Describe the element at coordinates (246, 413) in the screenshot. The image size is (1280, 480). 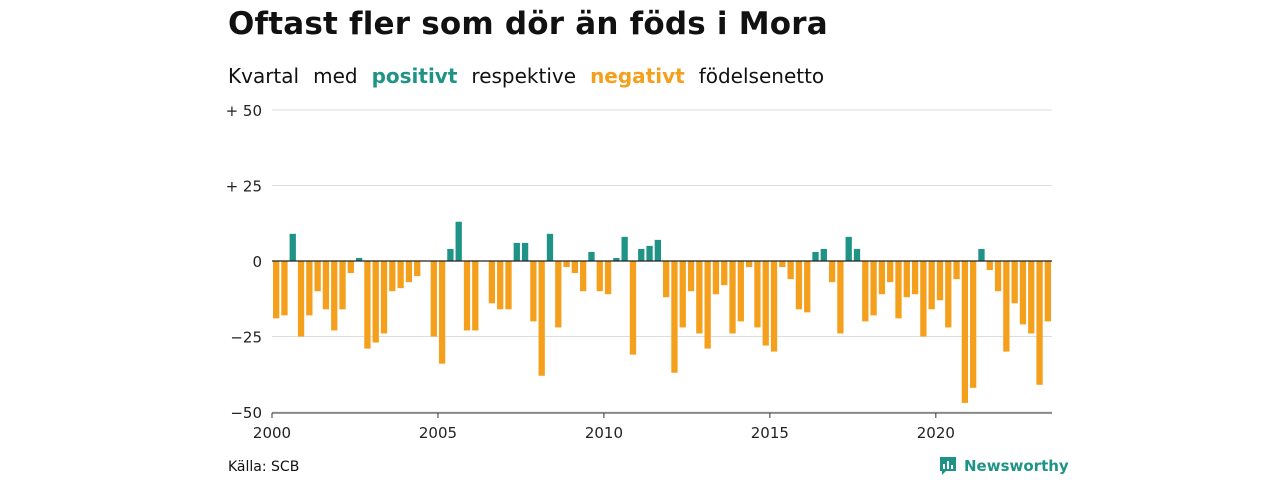
I see `y-tick-label: −50` at that location.